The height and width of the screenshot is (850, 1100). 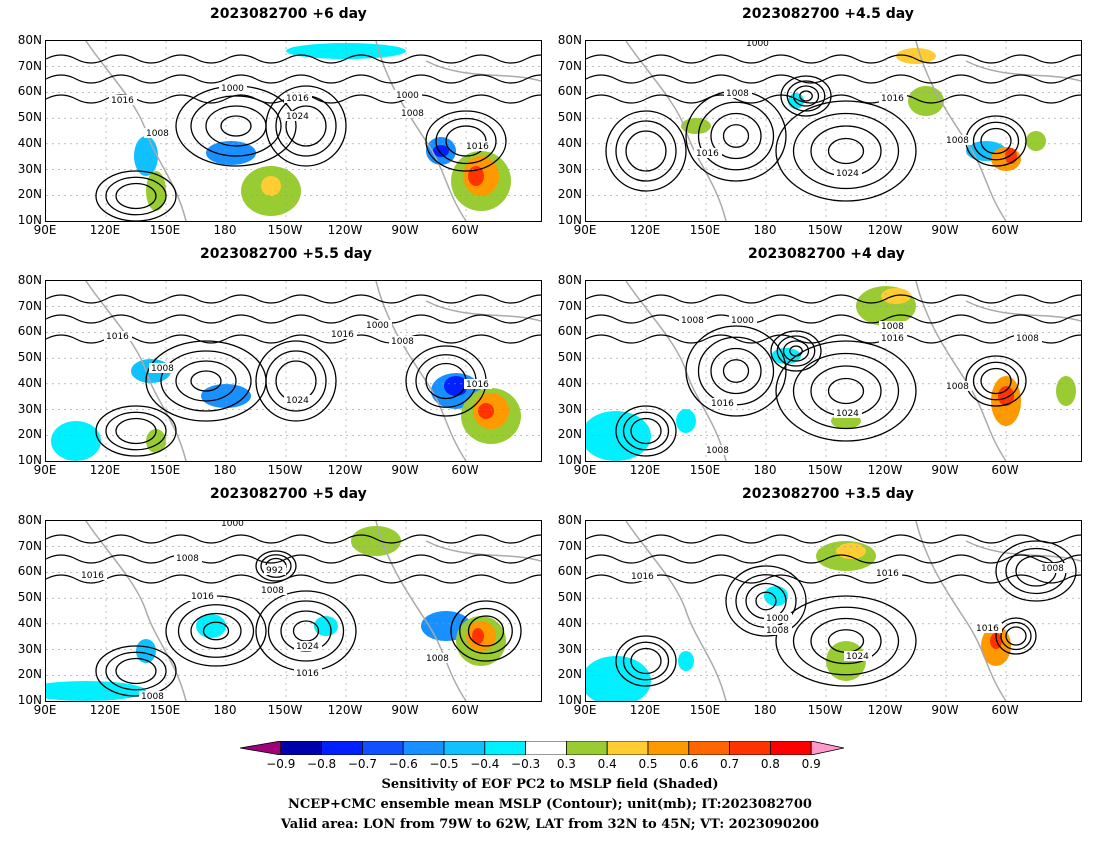 I want to click on colorbar-tick-label: −0.9, so click(x=281, y=764).